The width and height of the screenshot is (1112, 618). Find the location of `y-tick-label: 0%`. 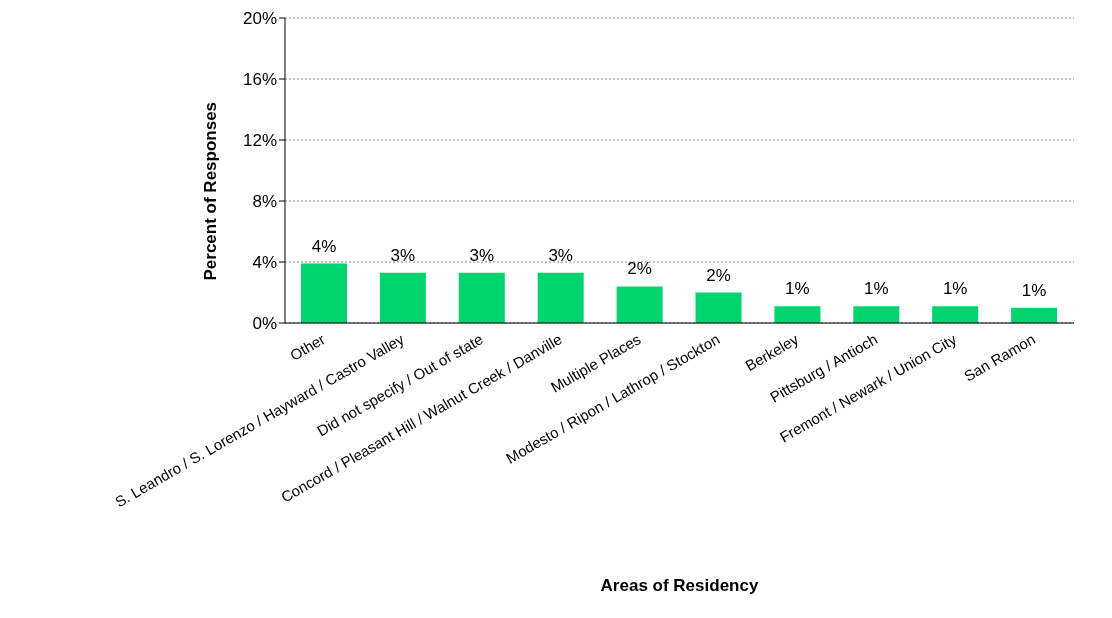

y-tick-label: 0% is located at coordinates (264, 324).